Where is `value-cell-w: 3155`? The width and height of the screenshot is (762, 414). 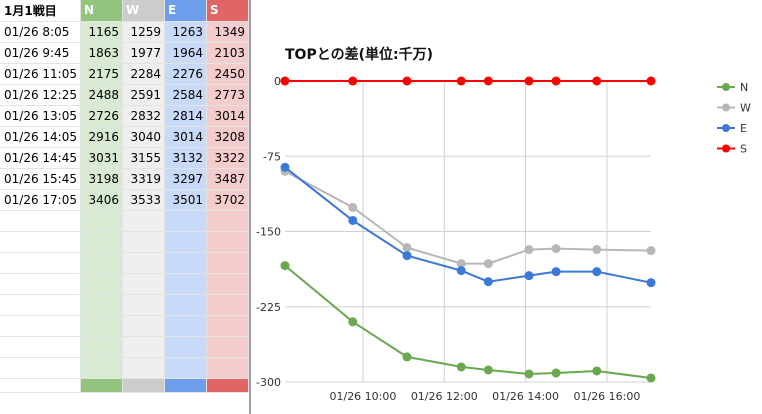 value-cell-w: 3155 is located at coordinates (143, 158).